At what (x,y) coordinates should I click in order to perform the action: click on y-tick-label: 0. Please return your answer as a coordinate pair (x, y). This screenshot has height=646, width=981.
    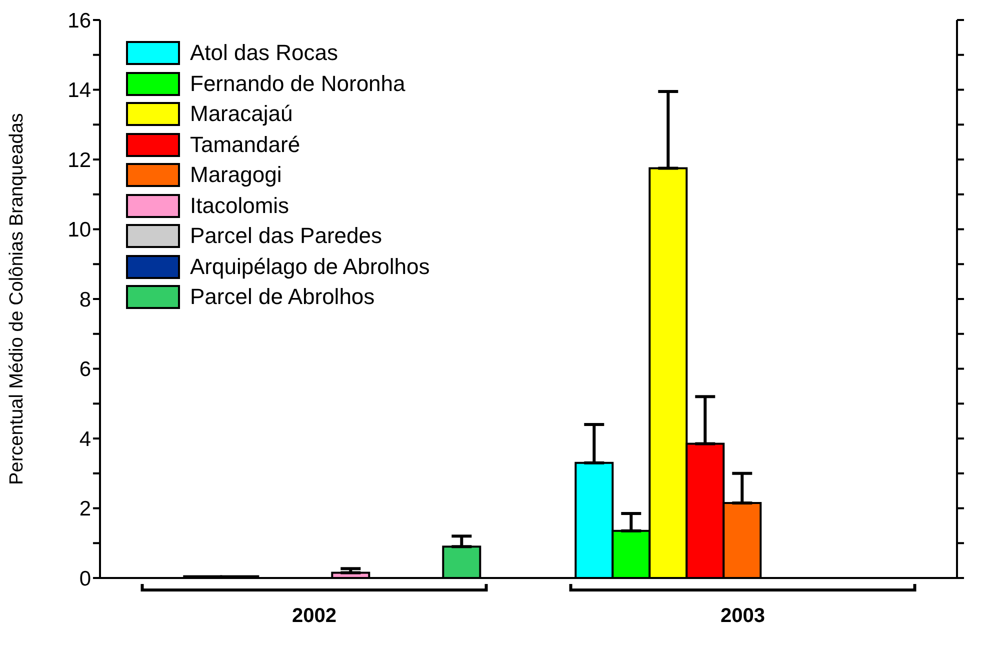
    Looking at the image, I should click on (85, 578).